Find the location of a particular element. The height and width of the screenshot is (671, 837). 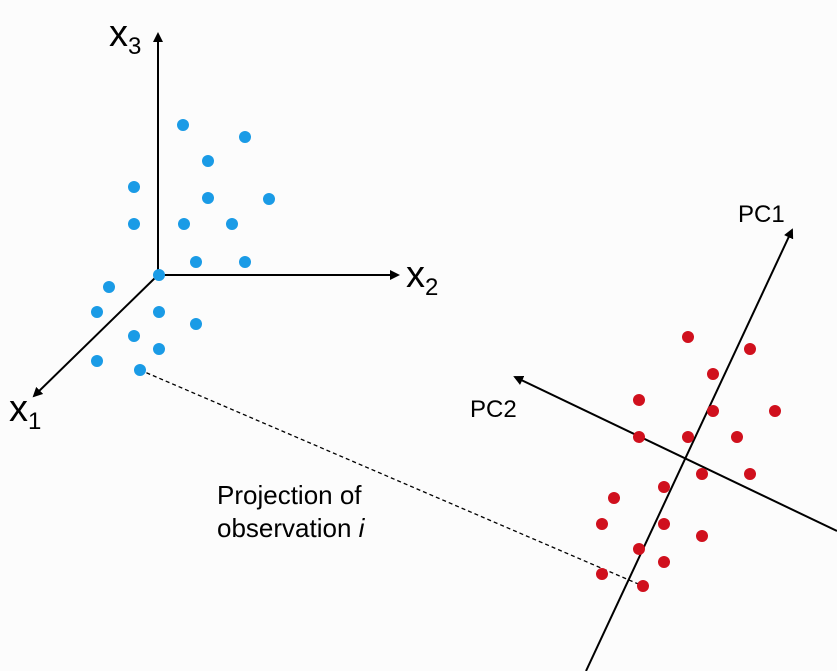

caption-line-1: Projection of is located at coordinates (289, 495).